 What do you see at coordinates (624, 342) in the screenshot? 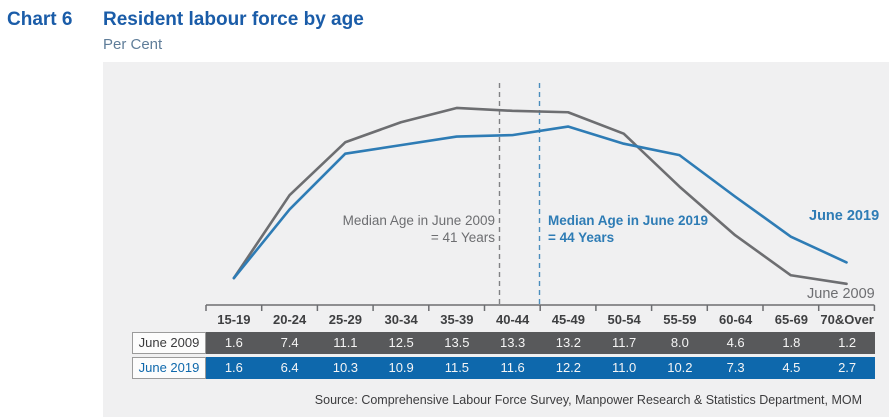
I see `table-cell: 11.7` at bounding box center [624, 342].